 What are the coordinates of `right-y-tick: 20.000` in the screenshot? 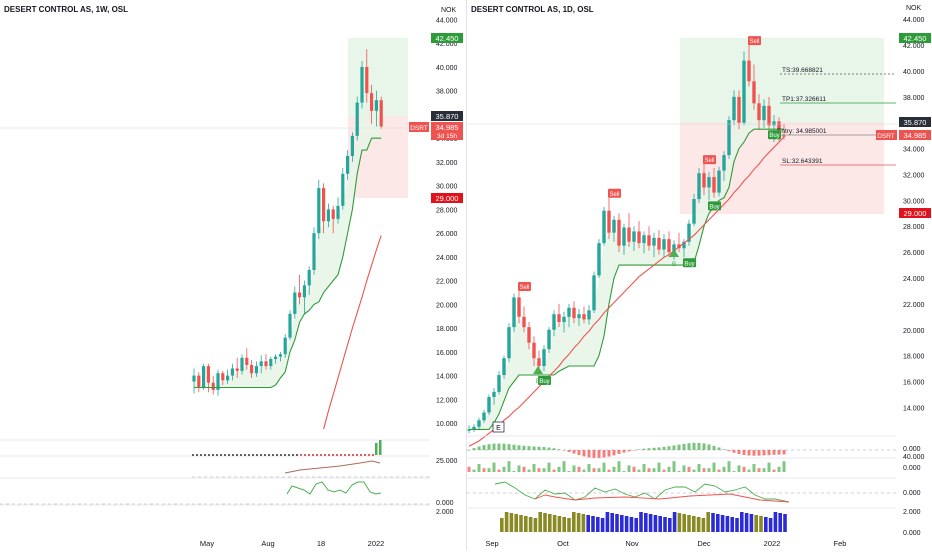 It's located at (914, 331).